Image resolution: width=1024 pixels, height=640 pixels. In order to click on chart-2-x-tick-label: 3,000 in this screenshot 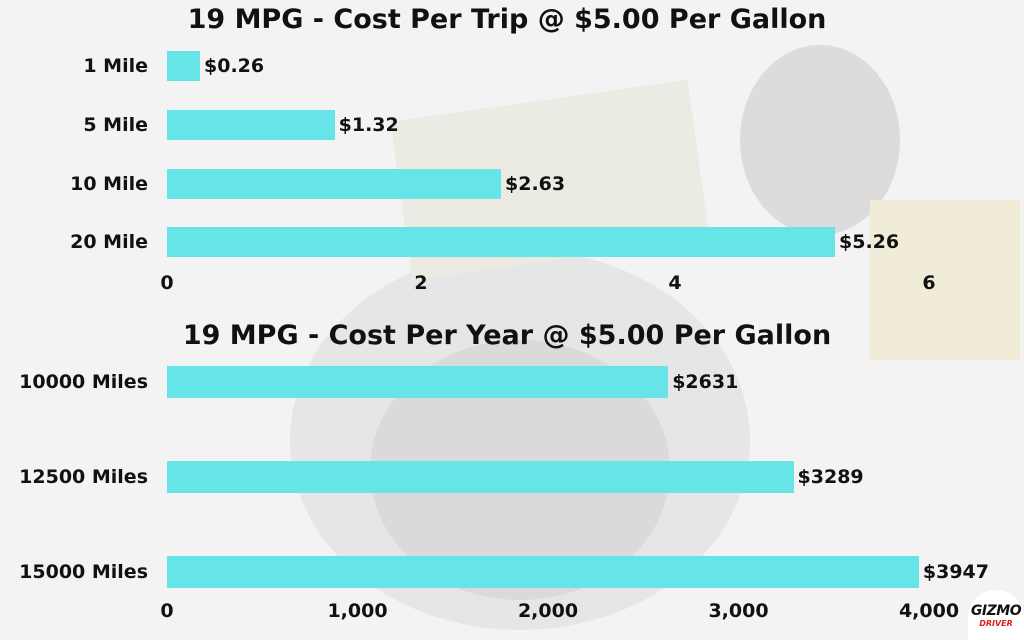, I will do `click(738, 611)`.